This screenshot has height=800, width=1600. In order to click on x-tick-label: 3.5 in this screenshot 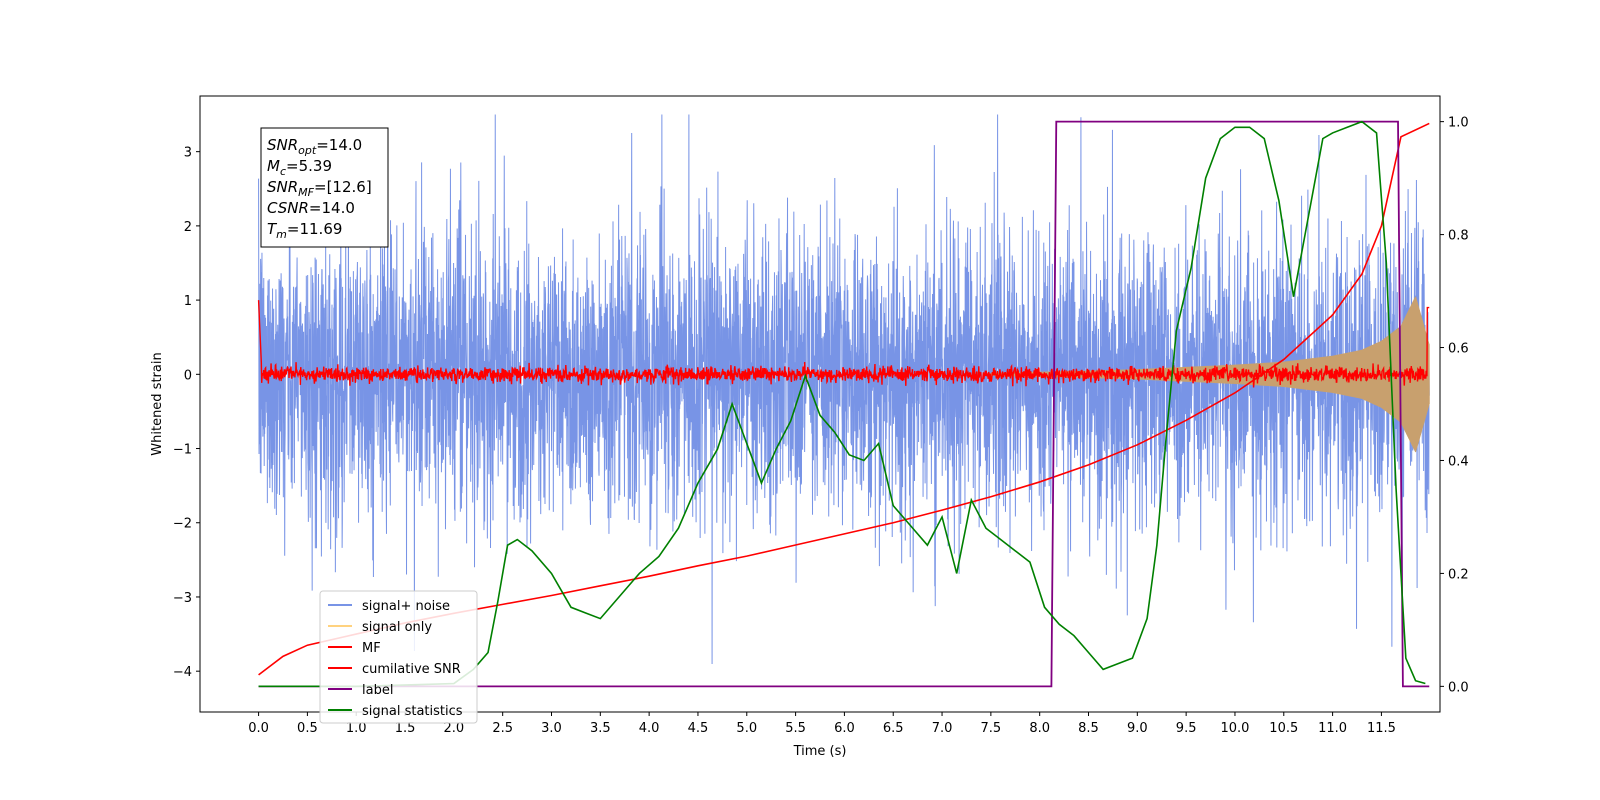, I will do `click(600, 728)`.